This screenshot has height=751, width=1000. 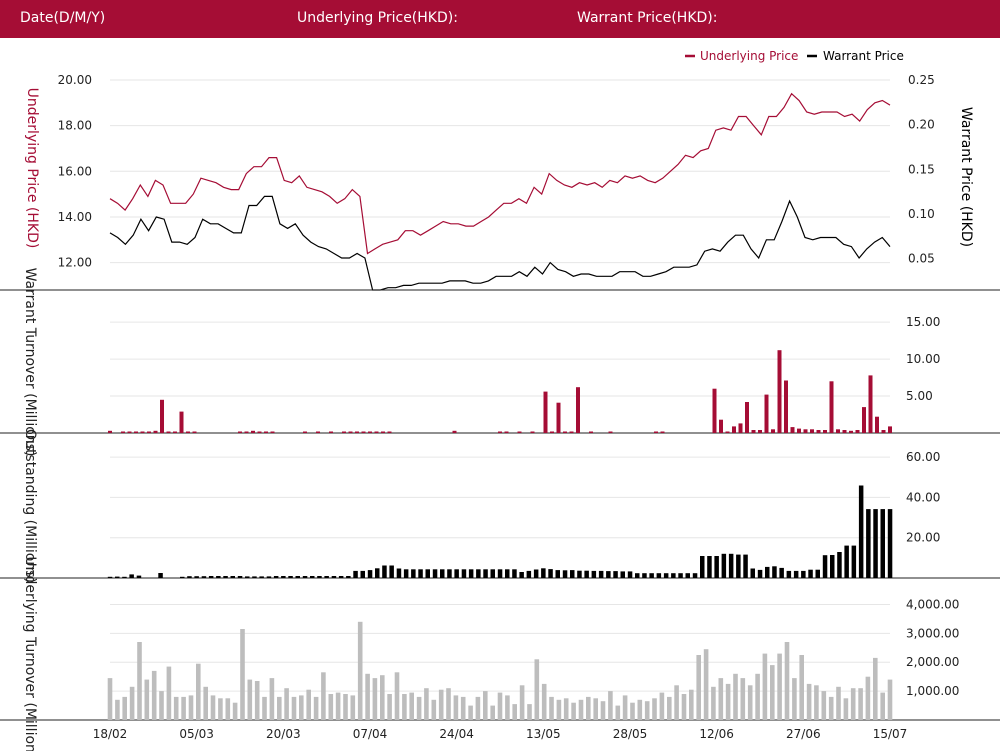 I want to click on right-tick-label: 0.10, so click(x=921, y=214).